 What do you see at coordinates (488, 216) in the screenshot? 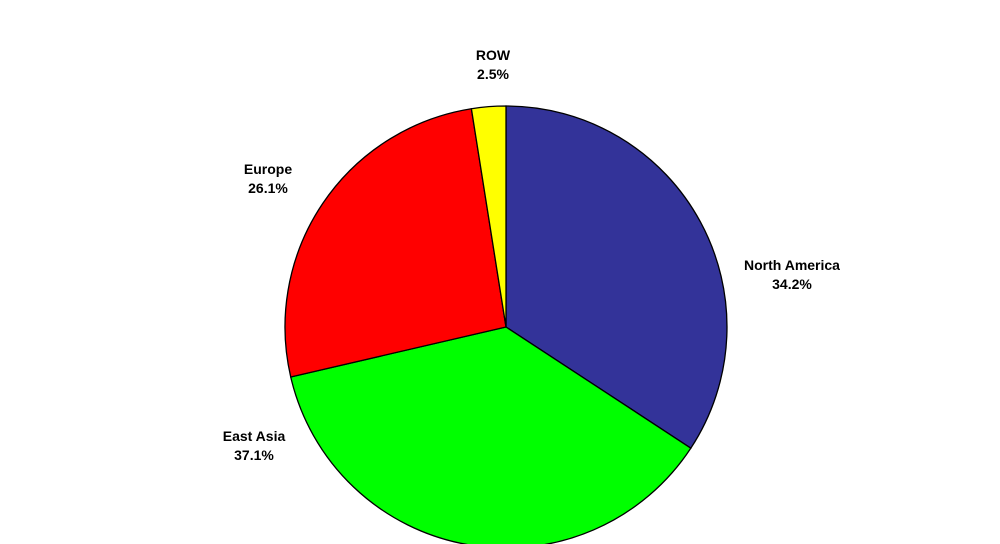
I see `pie-slice-row` at bounding box center [488, 216].